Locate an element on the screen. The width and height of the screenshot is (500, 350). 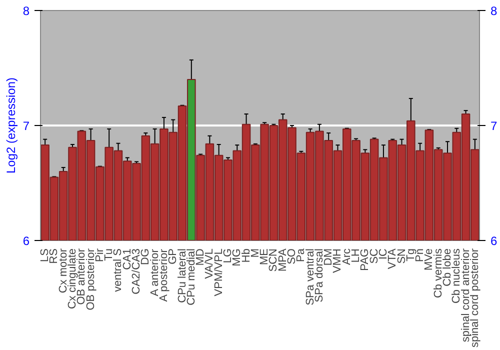
x-tick-label: CPu medial is located at coordinates (191, 277).